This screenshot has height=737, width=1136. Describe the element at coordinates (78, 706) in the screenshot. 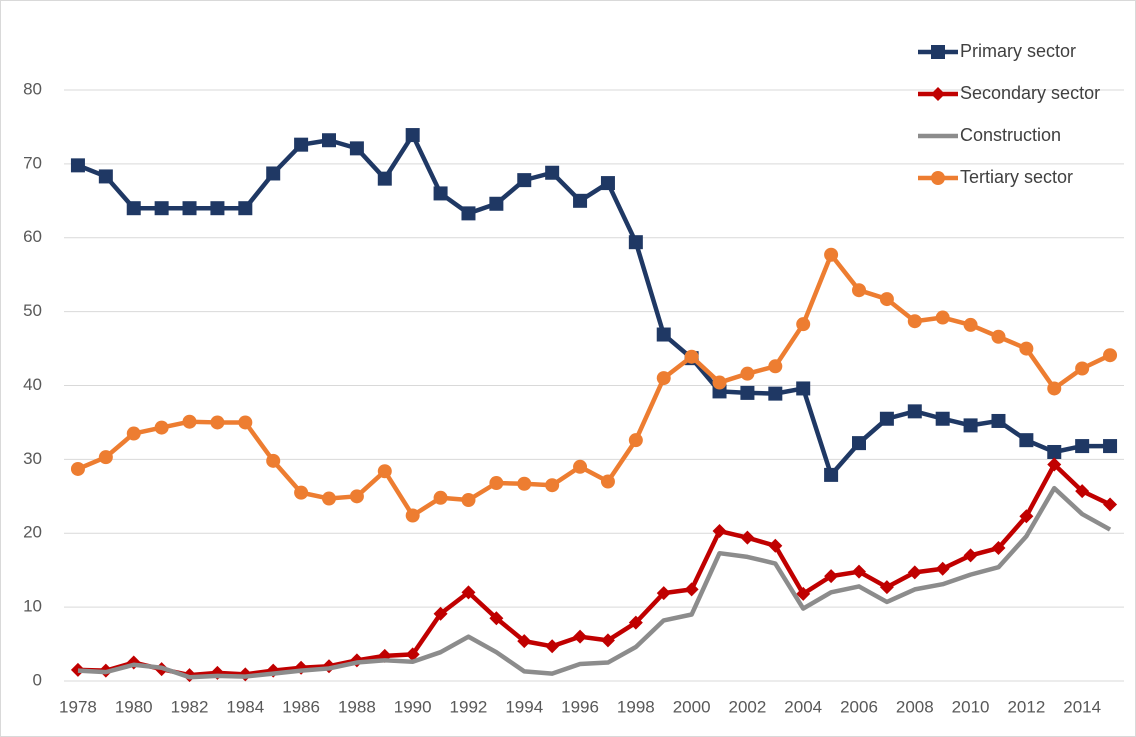

I see `x-tick-label: 1978` at that location.